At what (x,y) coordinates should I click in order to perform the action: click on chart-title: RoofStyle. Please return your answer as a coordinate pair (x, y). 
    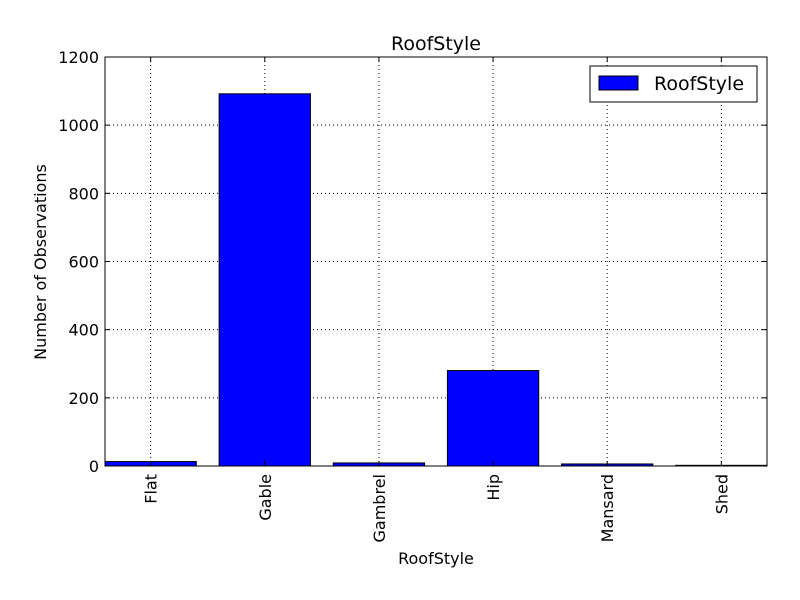
    Looking at the image, I should click on (436, 44).